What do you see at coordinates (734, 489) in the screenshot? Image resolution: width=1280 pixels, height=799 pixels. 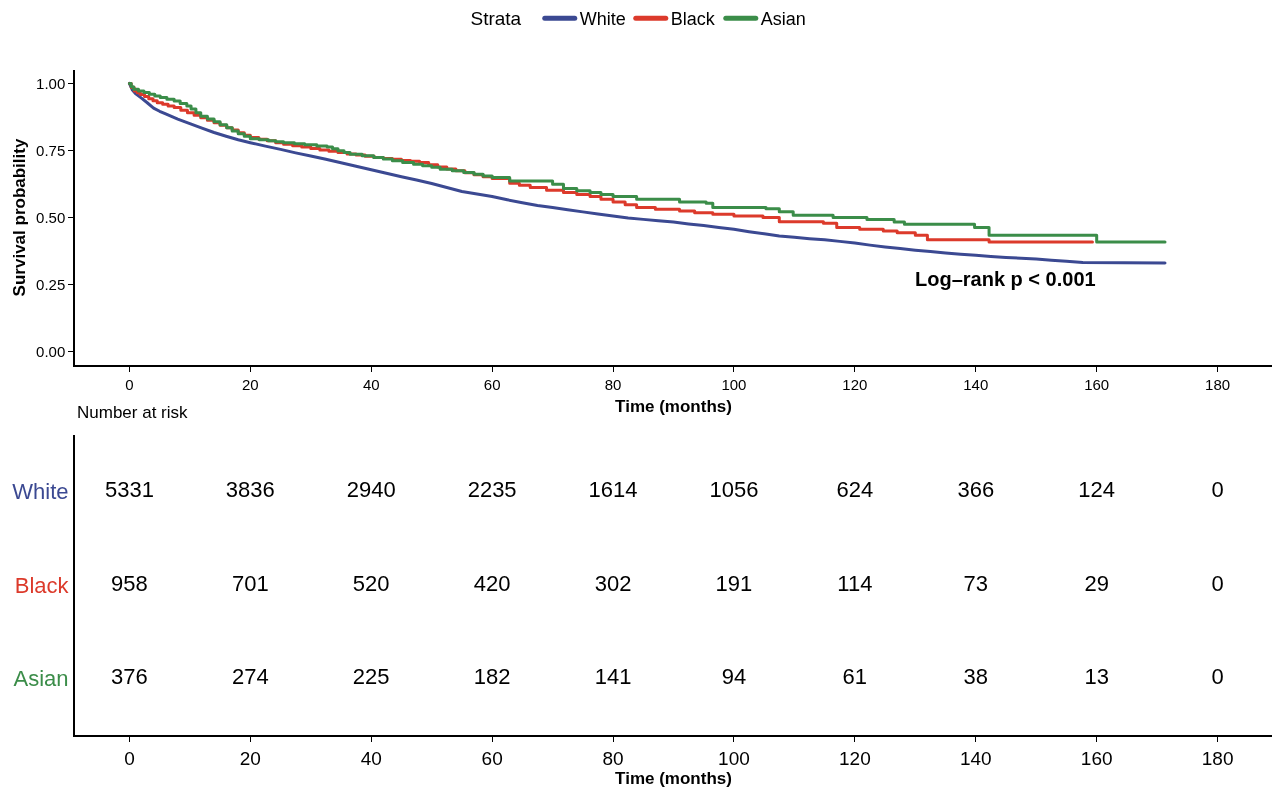 I see `data-label: 1056` at bounding box center [734, 489].